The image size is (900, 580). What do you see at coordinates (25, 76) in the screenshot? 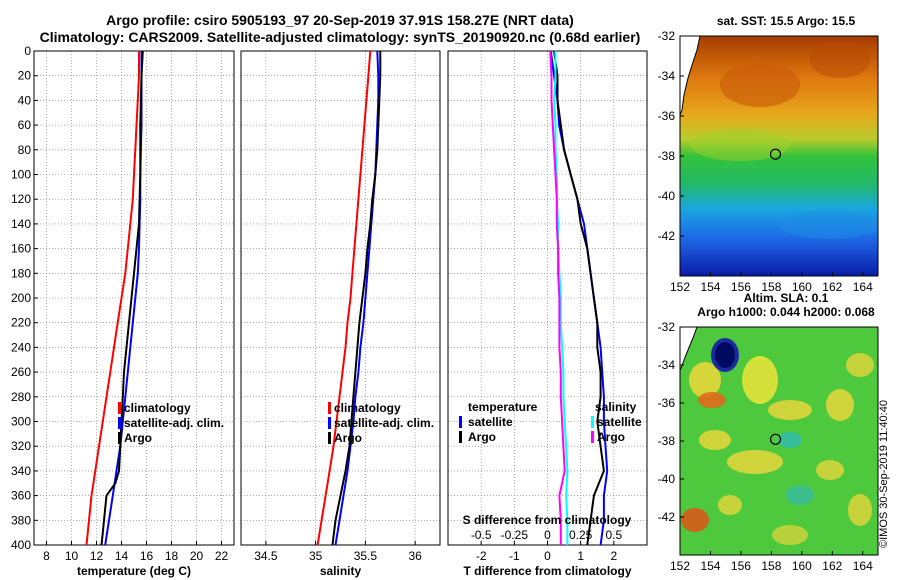
I see `depth-tick-label: 20` at bounding box center [25, 76].